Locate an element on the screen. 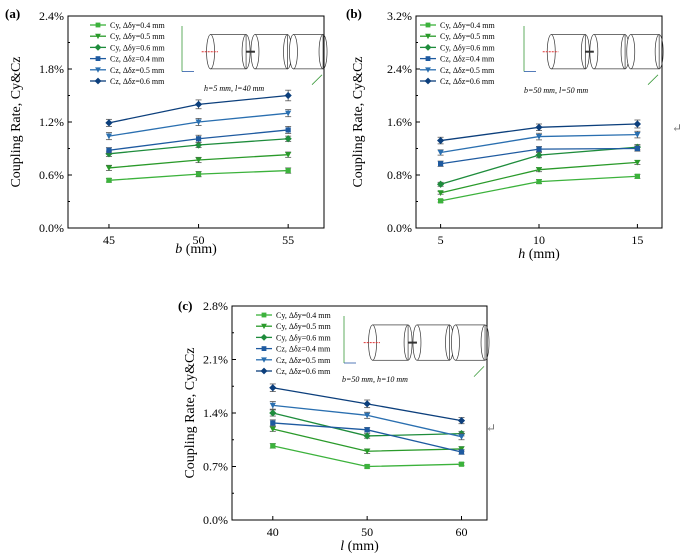 The height and width of the screenshot is (557, 686). y-tick-label: 0.6% is located at coordinates (51, 175).